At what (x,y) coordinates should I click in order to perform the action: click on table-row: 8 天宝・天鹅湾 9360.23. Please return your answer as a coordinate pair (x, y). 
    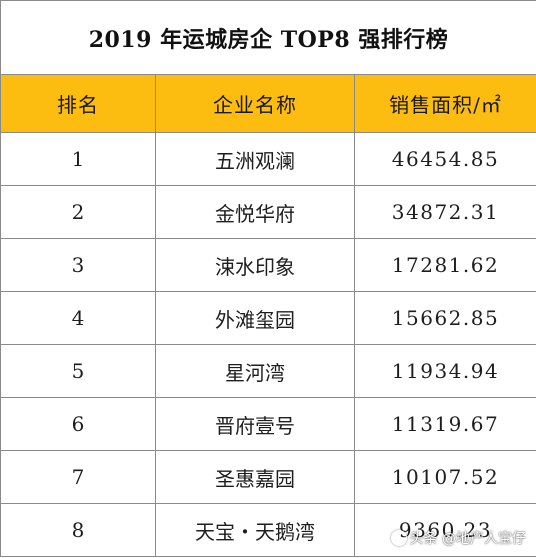
    Looking at the image, I should click on (268, 530).